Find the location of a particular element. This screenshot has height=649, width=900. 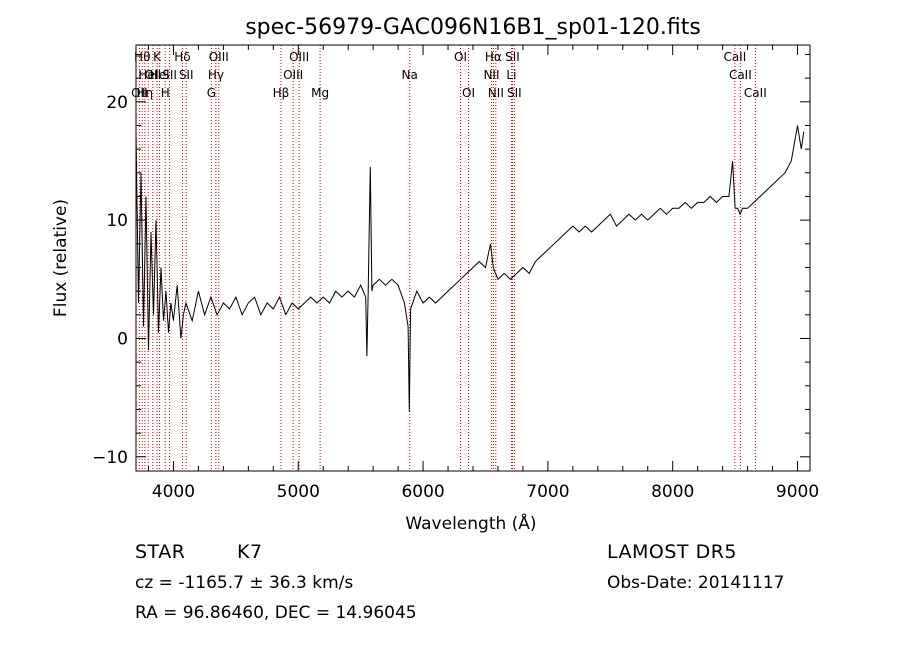

line-label: G is located at coordinates (211, 93).